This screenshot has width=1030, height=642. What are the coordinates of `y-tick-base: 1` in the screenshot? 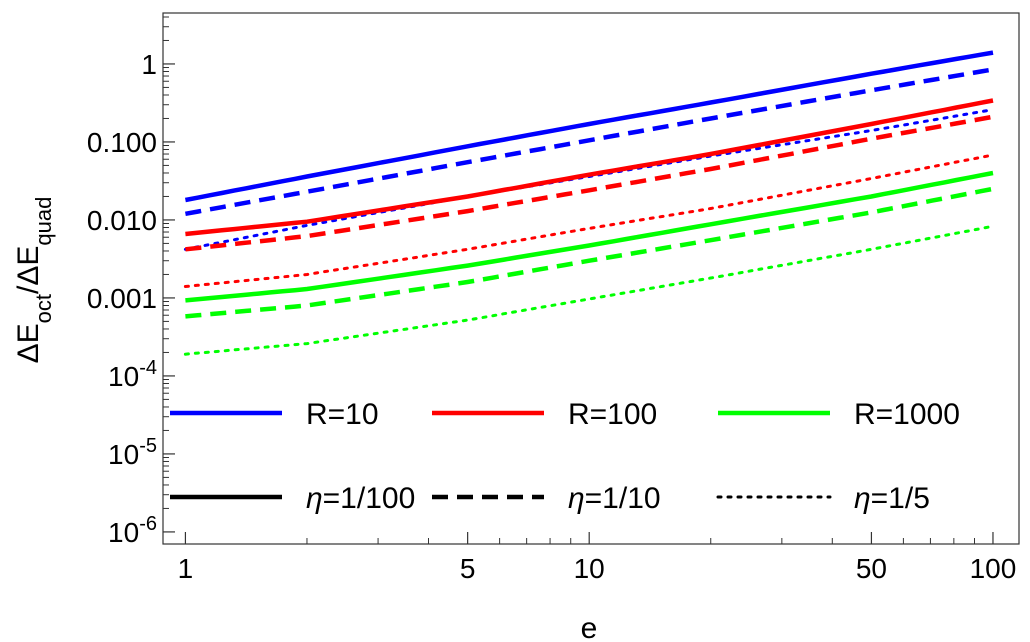 It's located at (149, 64).